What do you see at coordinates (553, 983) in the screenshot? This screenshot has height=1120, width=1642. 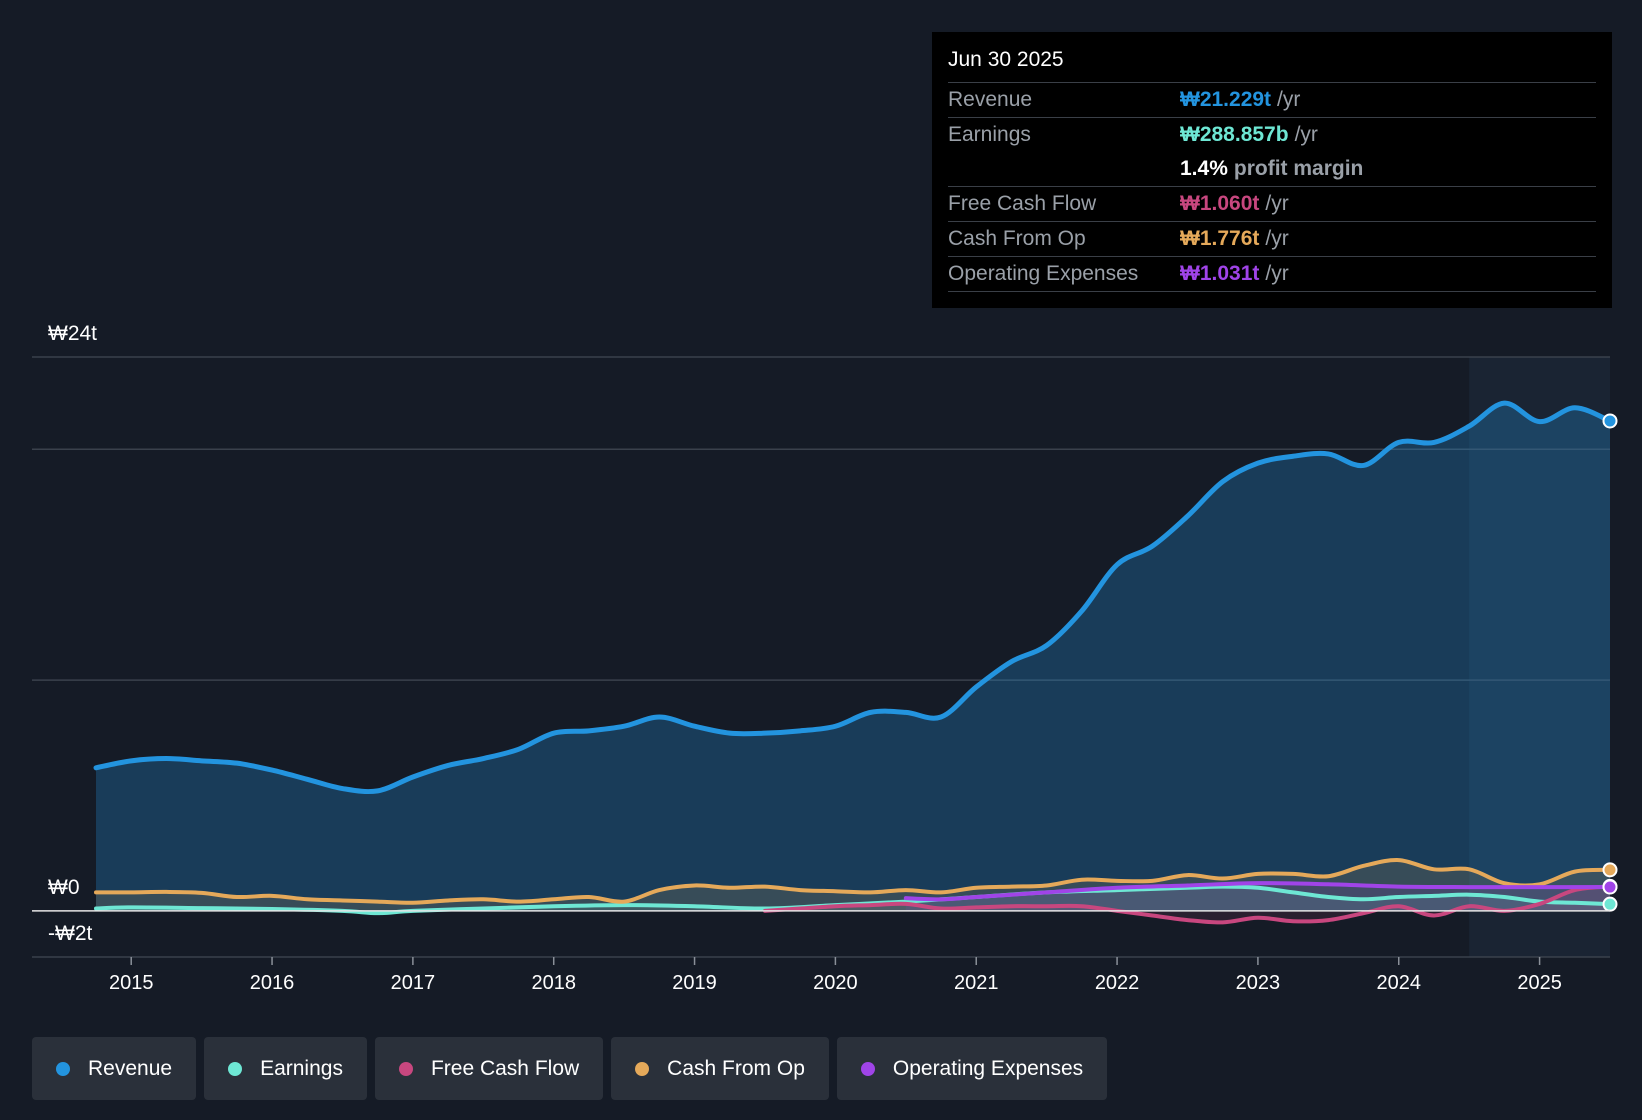 I see `x-tick-label: 2018` at bounding box center [553, 983].